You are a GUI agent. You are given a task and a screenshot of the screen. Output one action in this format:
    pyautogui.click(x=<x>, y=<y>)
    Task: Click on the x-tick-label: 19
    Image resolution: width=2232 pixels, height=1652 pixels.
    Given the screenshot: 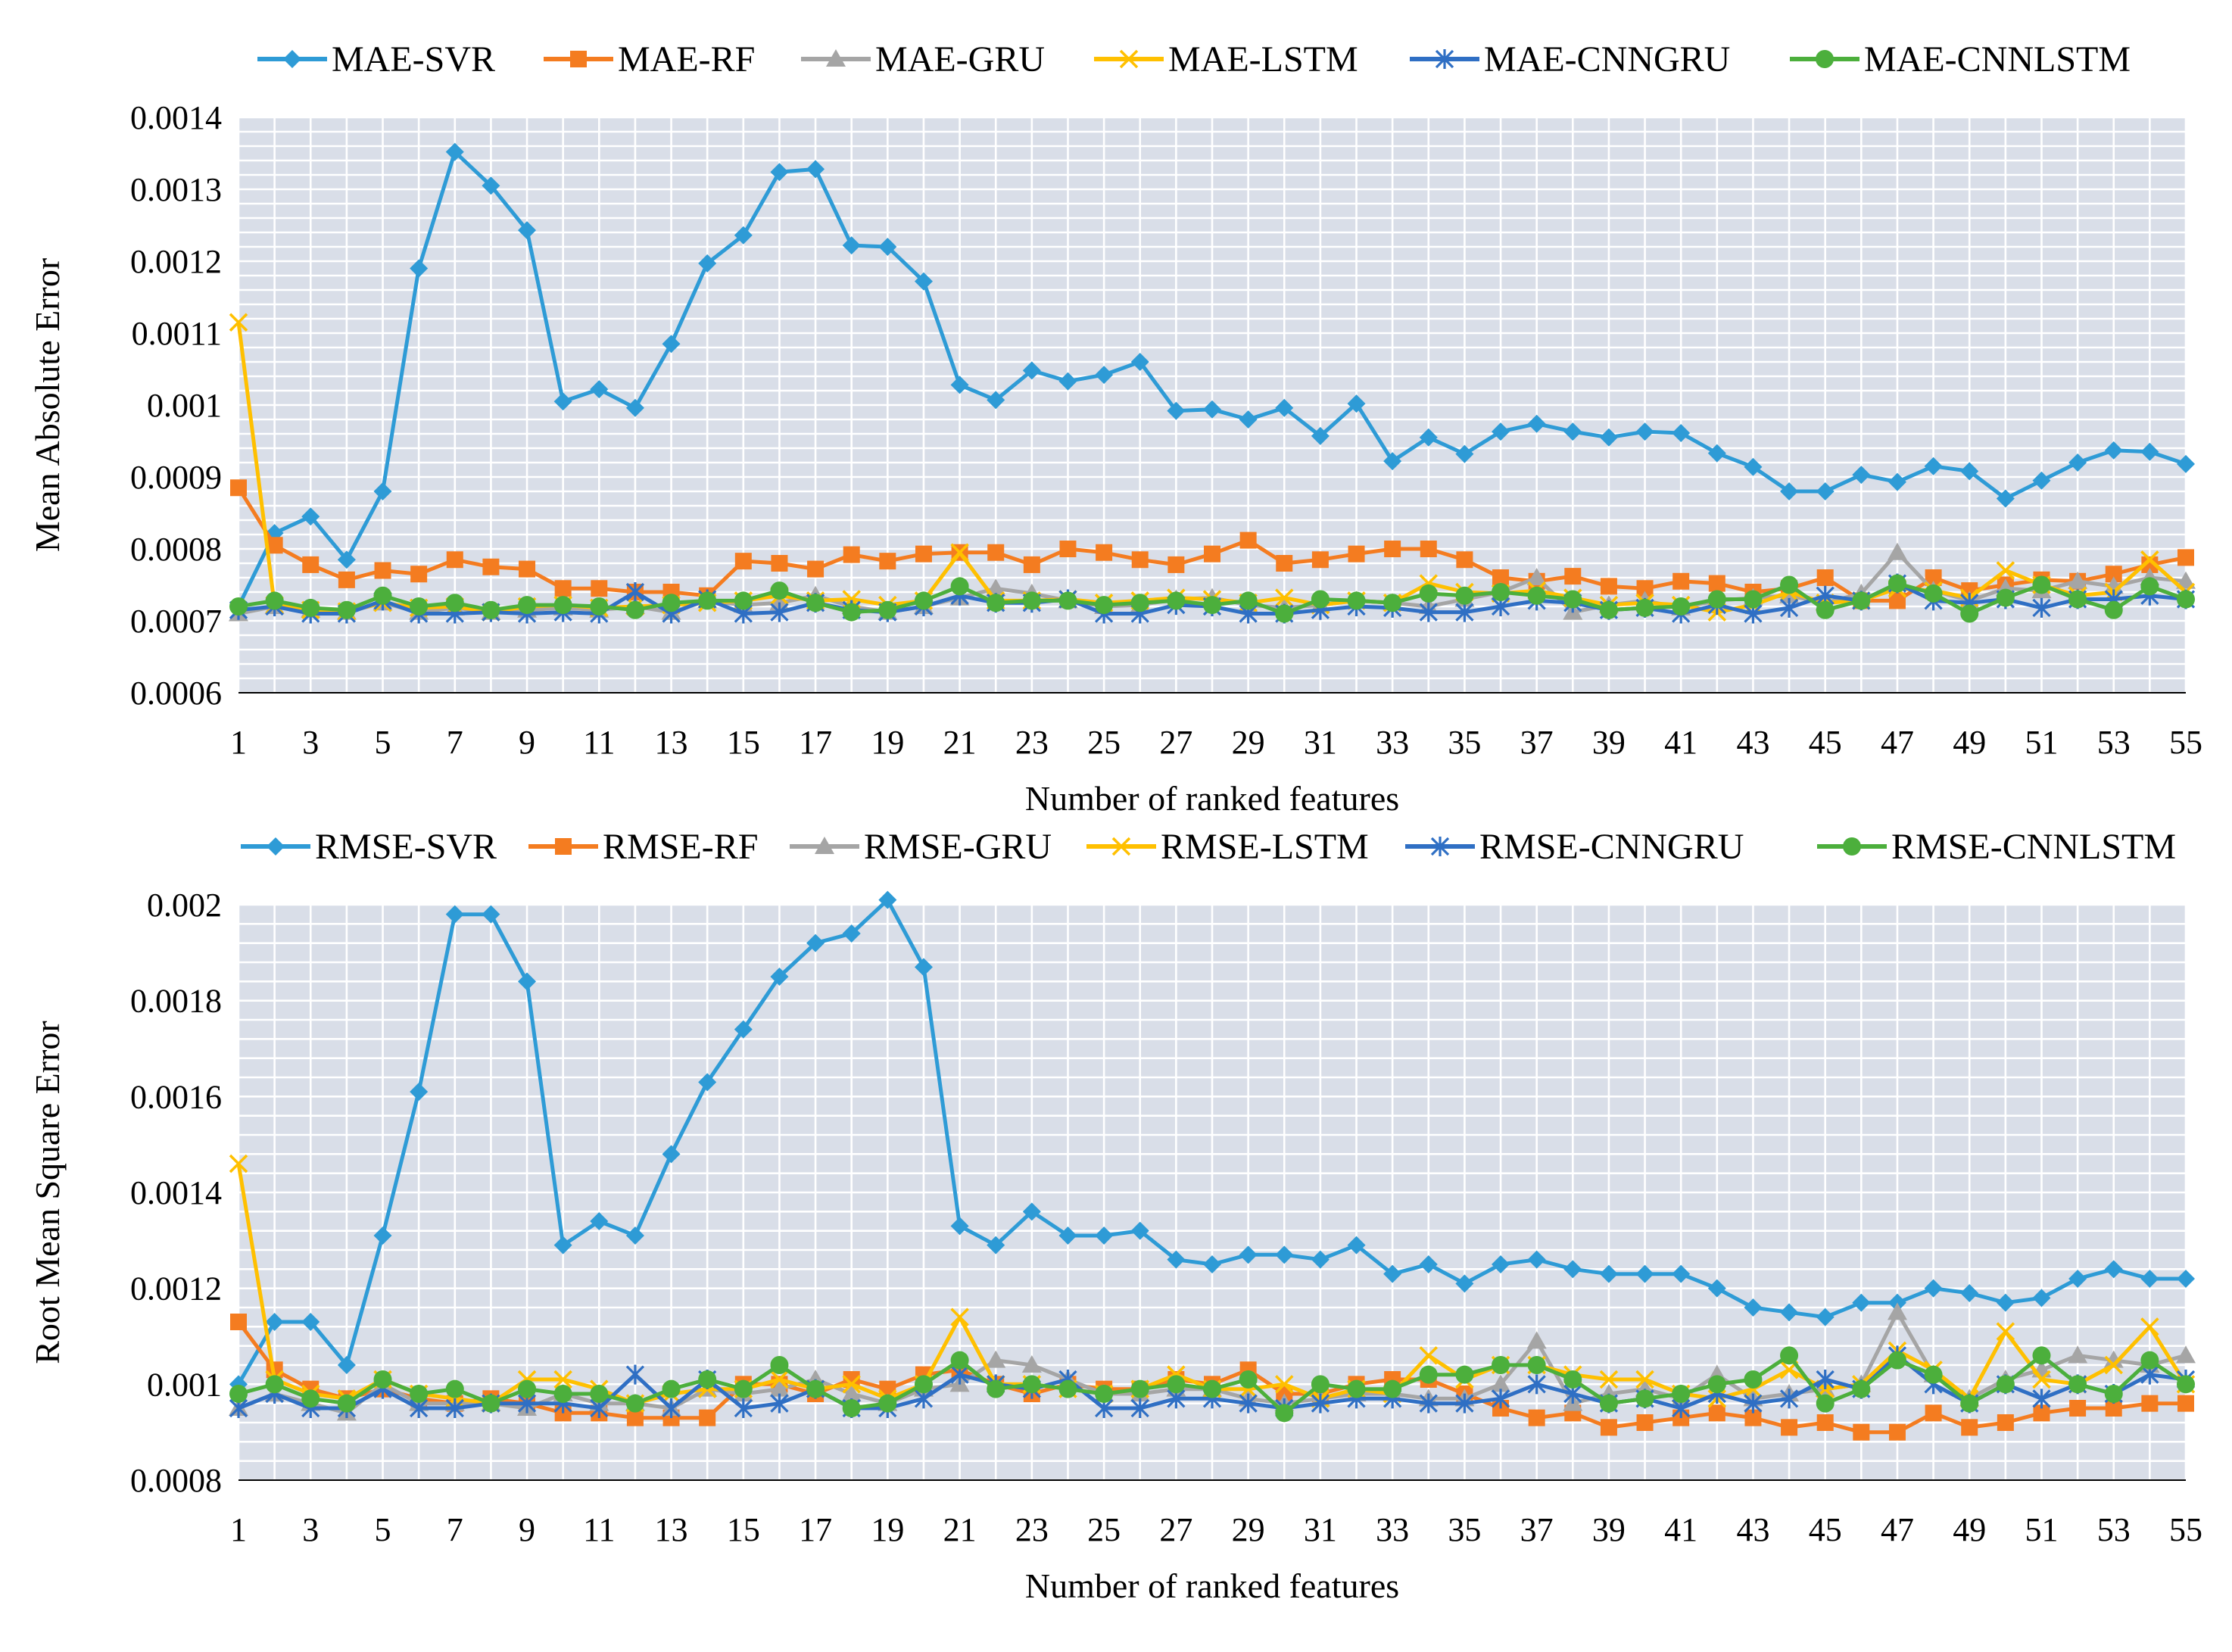 What is the action you would take?
    pyautogui.click(x=888, y=742)
    